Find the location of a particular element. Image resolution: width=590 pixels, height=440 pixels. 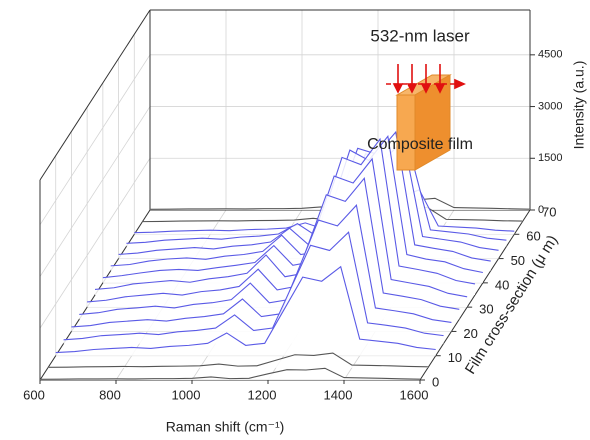

y-tick-label: 30 is located at coordinates (486, 309).